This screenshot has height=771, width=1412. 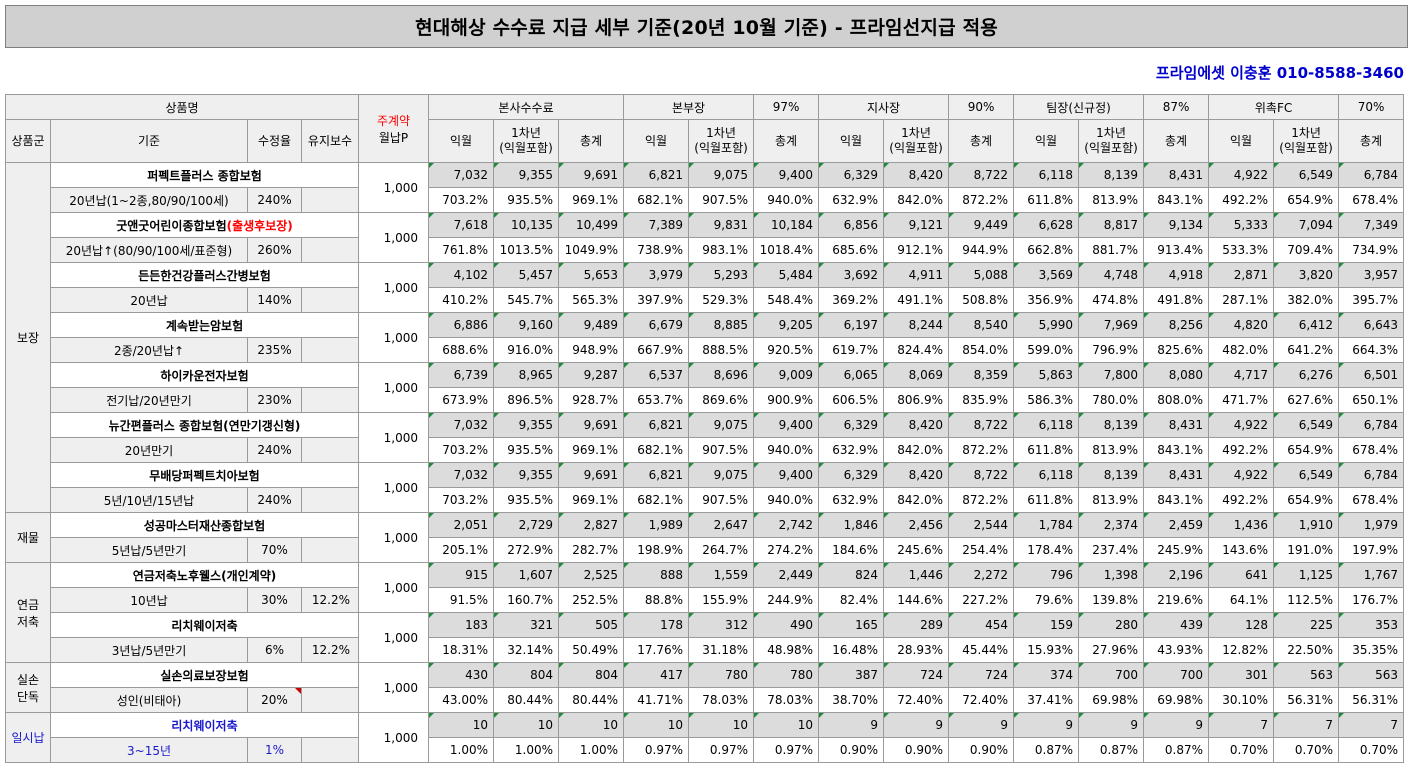 What do you see at coordinates (981, 350) in the screenshot?
I see `commission-rate: 854.0%` at bounding box center [981, 350].